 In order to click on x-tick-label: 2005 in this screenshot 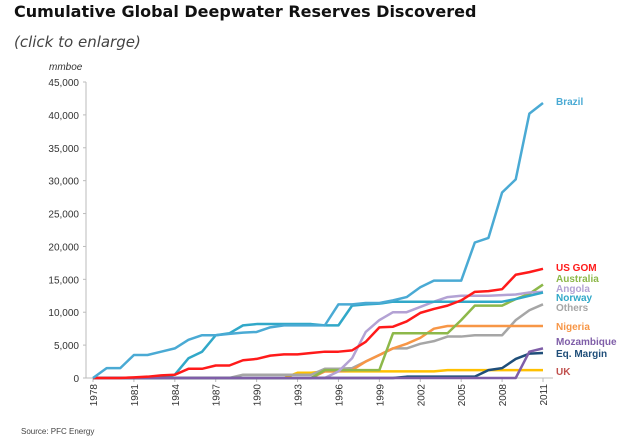, I will do `click(462, 395)`.